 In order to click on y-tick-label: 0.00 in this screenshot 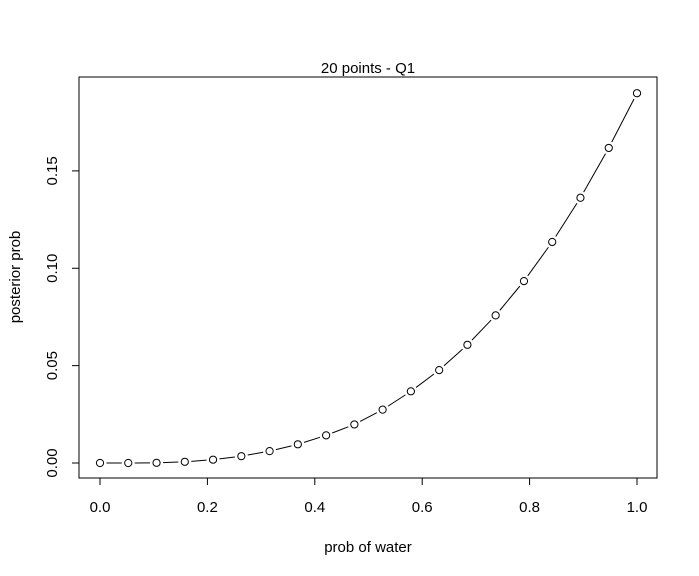, I will do `click(52, 462)`.